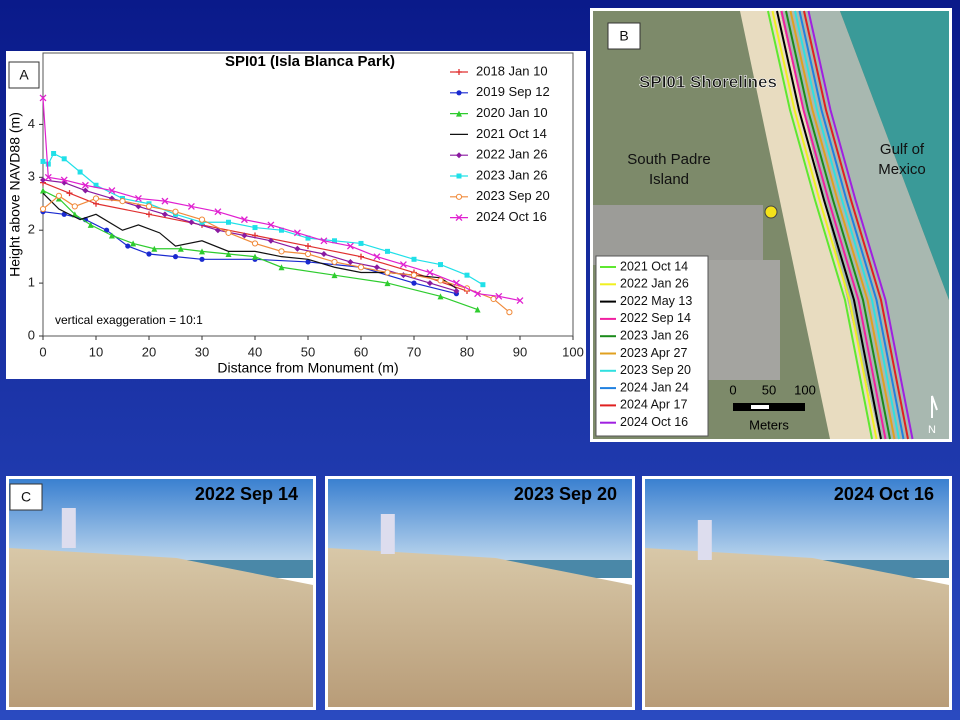 The height and width of the screenshot is (720, 960). Describe the element at coordinates (31, 334) in the screenshot. I see `y-tick-label: 0` at that location.